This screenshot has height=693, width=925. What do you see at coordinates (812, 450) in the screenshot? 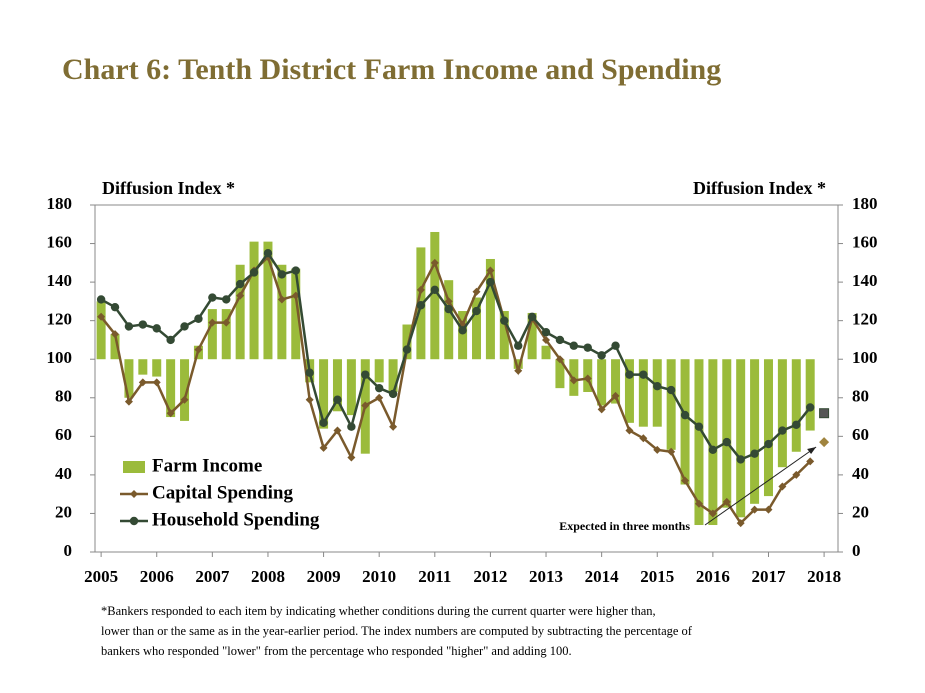
I see `arrow-head` at bounding box center [812, 450].